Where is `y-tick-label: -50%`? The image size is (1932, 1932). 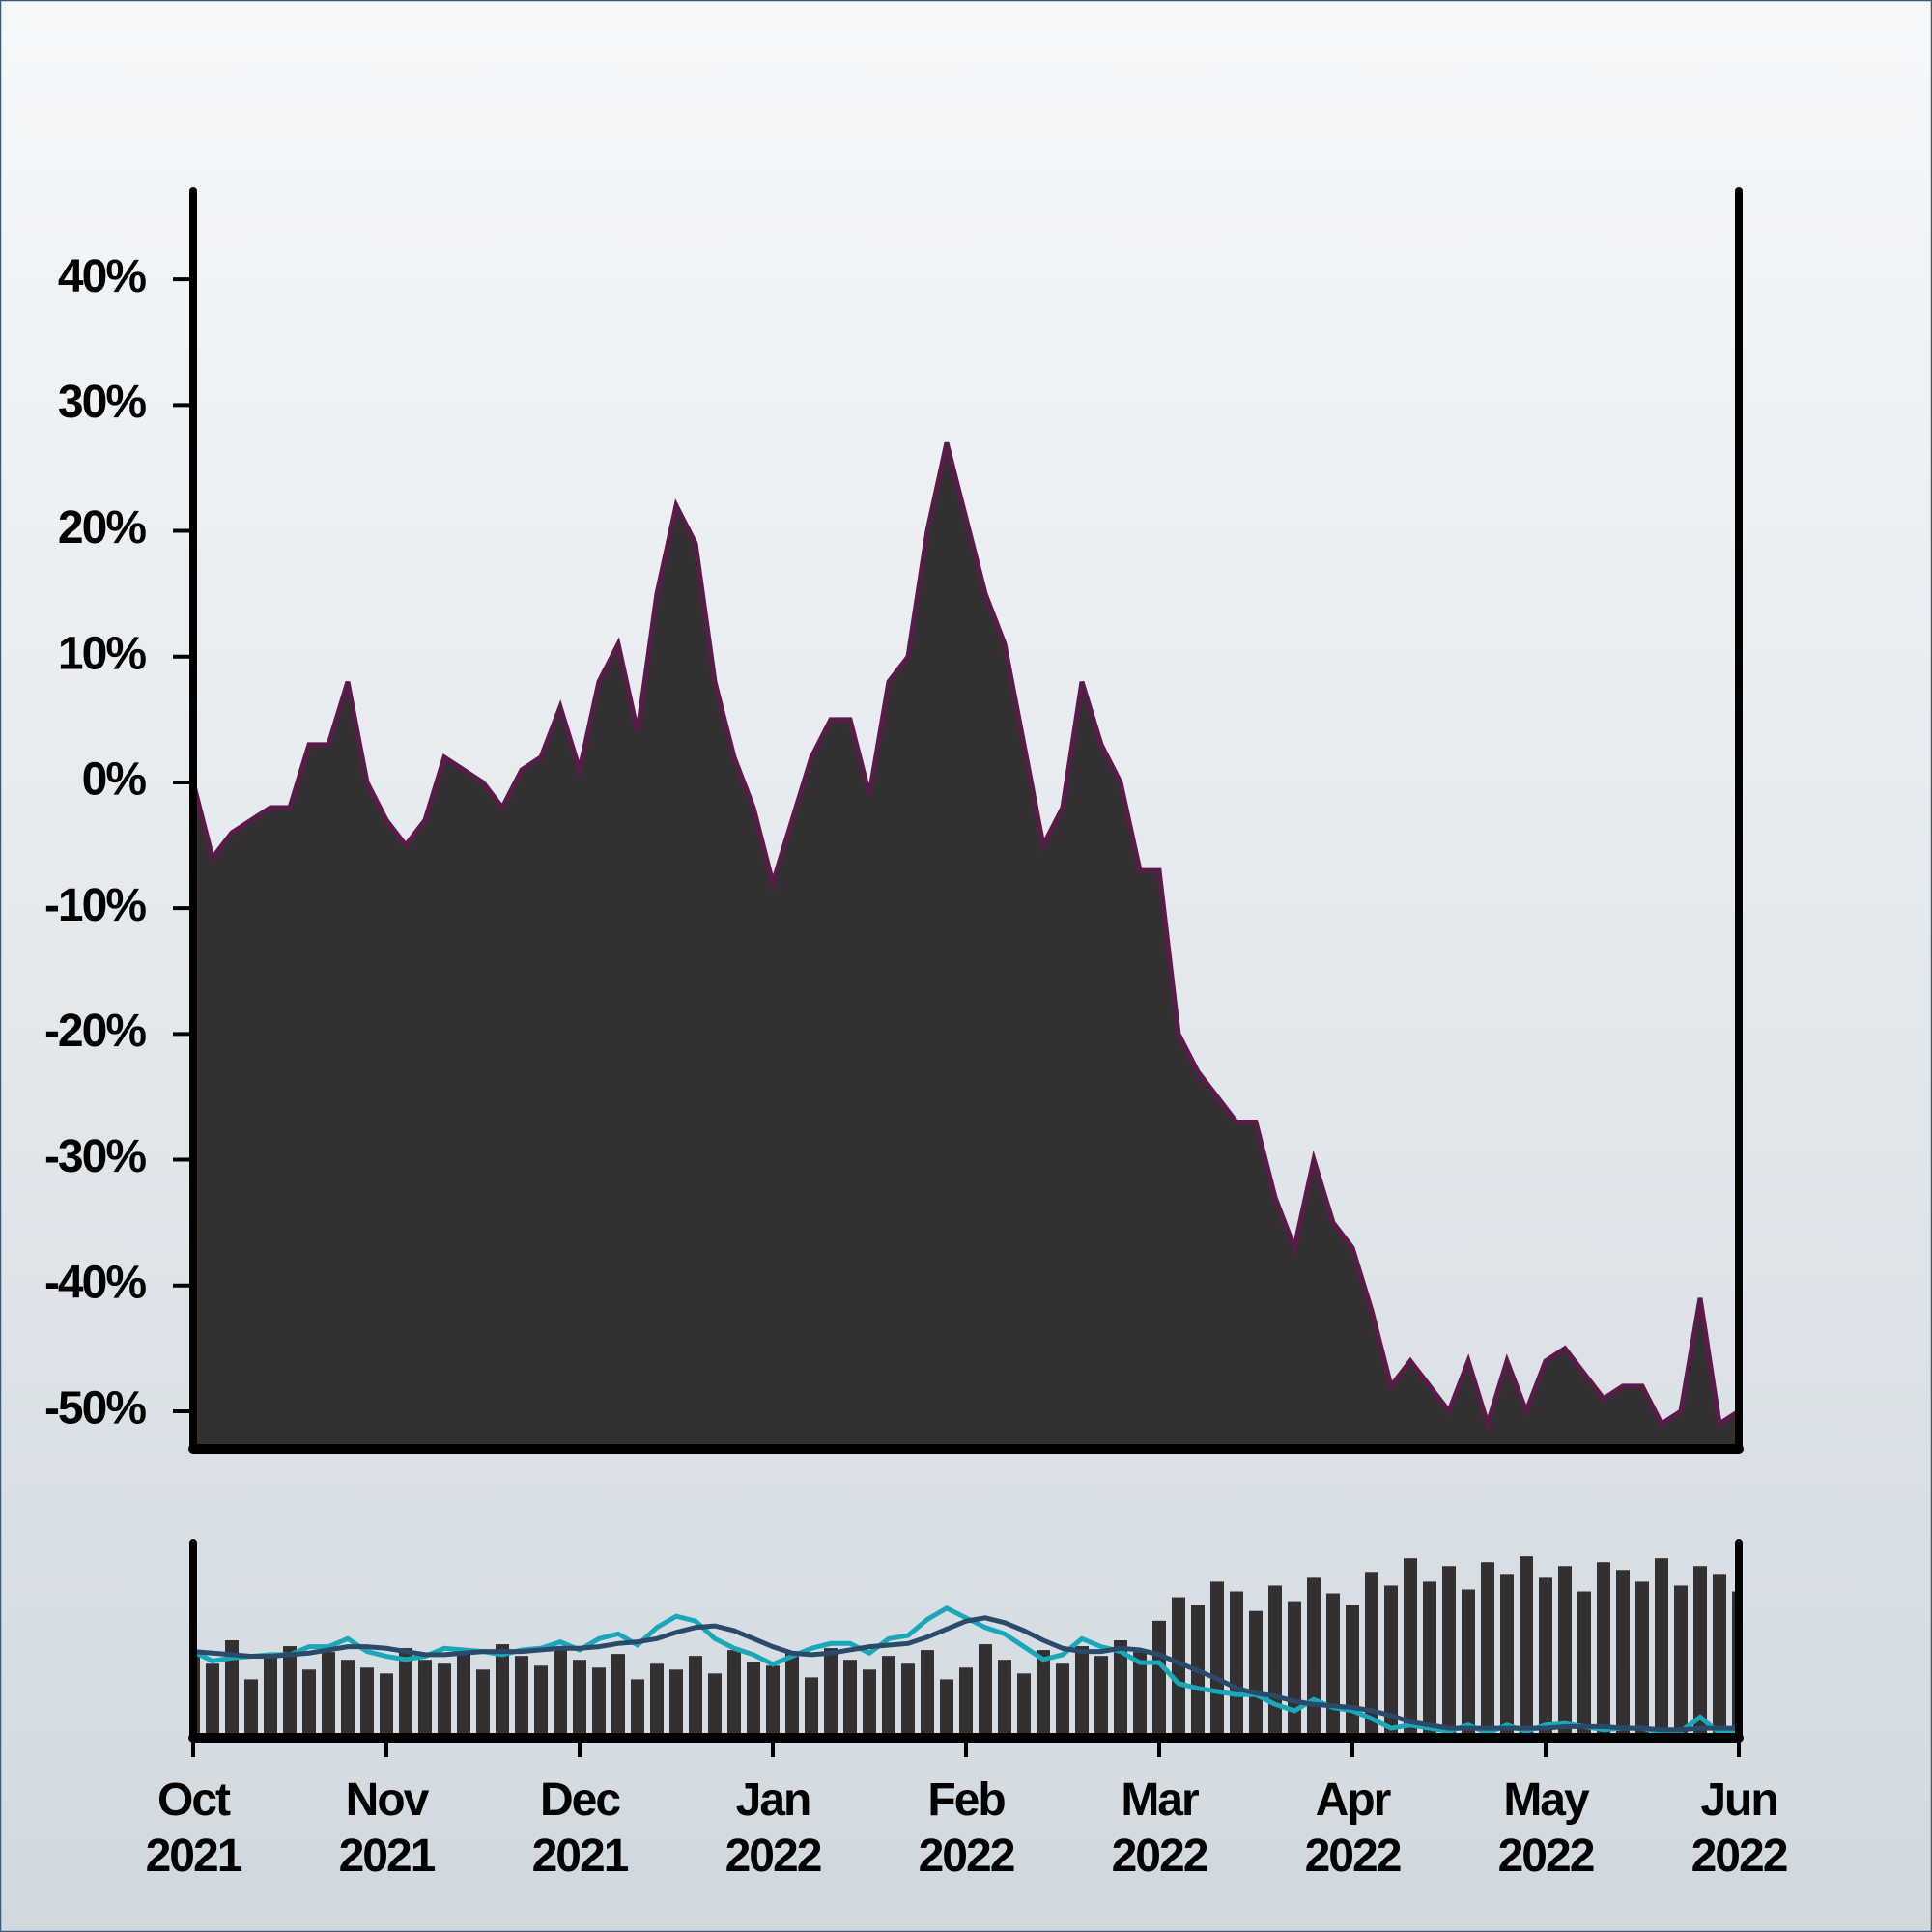 y-tick-label: -50% is located at coordinates (95, 1409).